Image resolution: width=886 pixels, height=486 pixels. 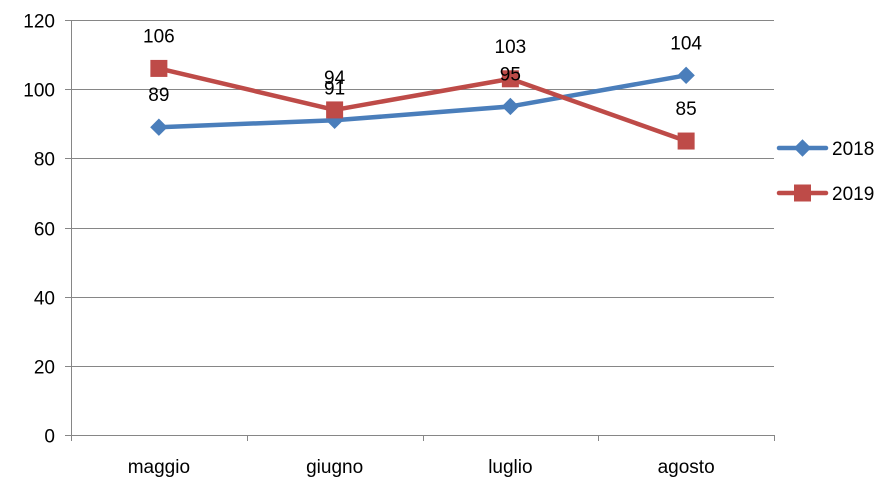 I want to click on legend: 2018 2019, so click(x=825, y=172).